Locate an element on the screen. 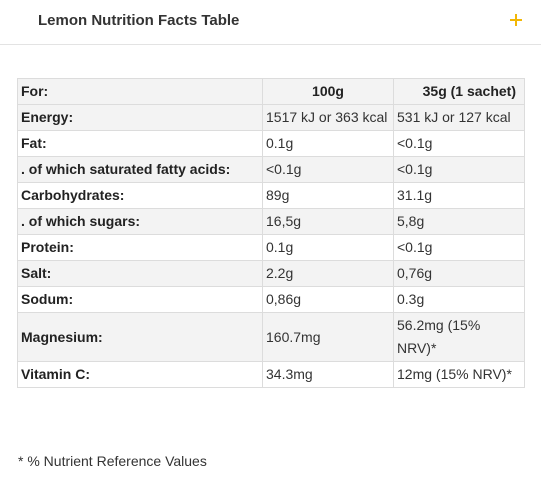  row-value-sachet: 0.3g is located at coordinates (459, 299).